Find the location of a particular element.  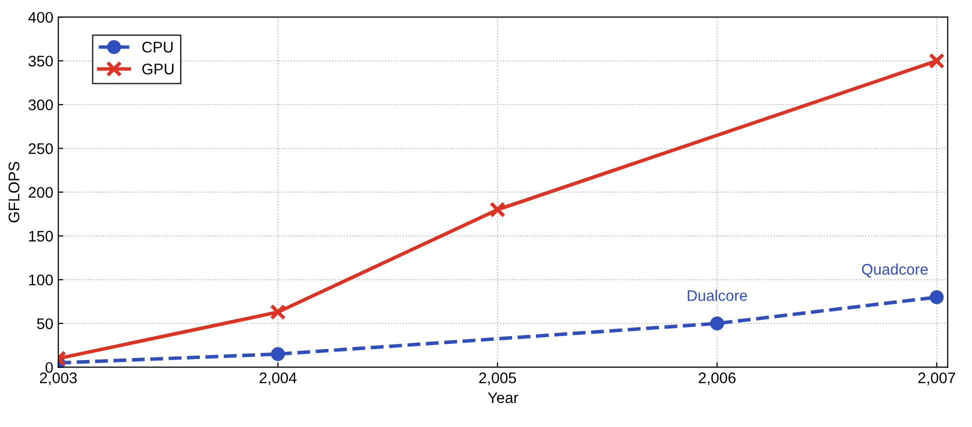

y-tick-label: 300 is located at coordinates (40, 104).